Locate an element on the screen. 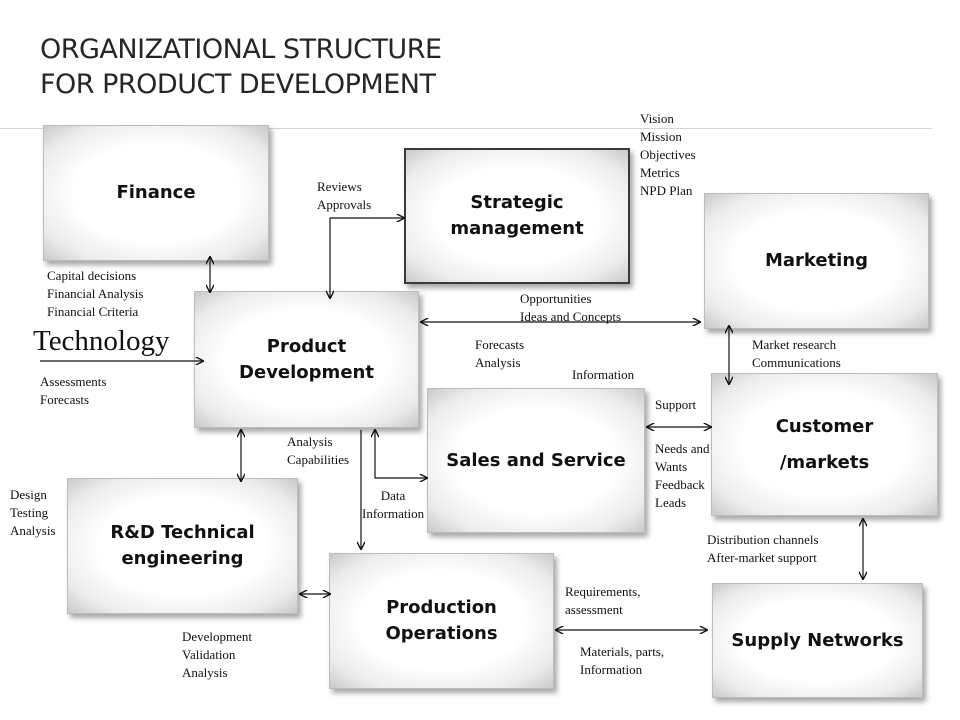 This screenshot has height=720, width=960. label-line: Reviews is located at coordinates (339, 186).